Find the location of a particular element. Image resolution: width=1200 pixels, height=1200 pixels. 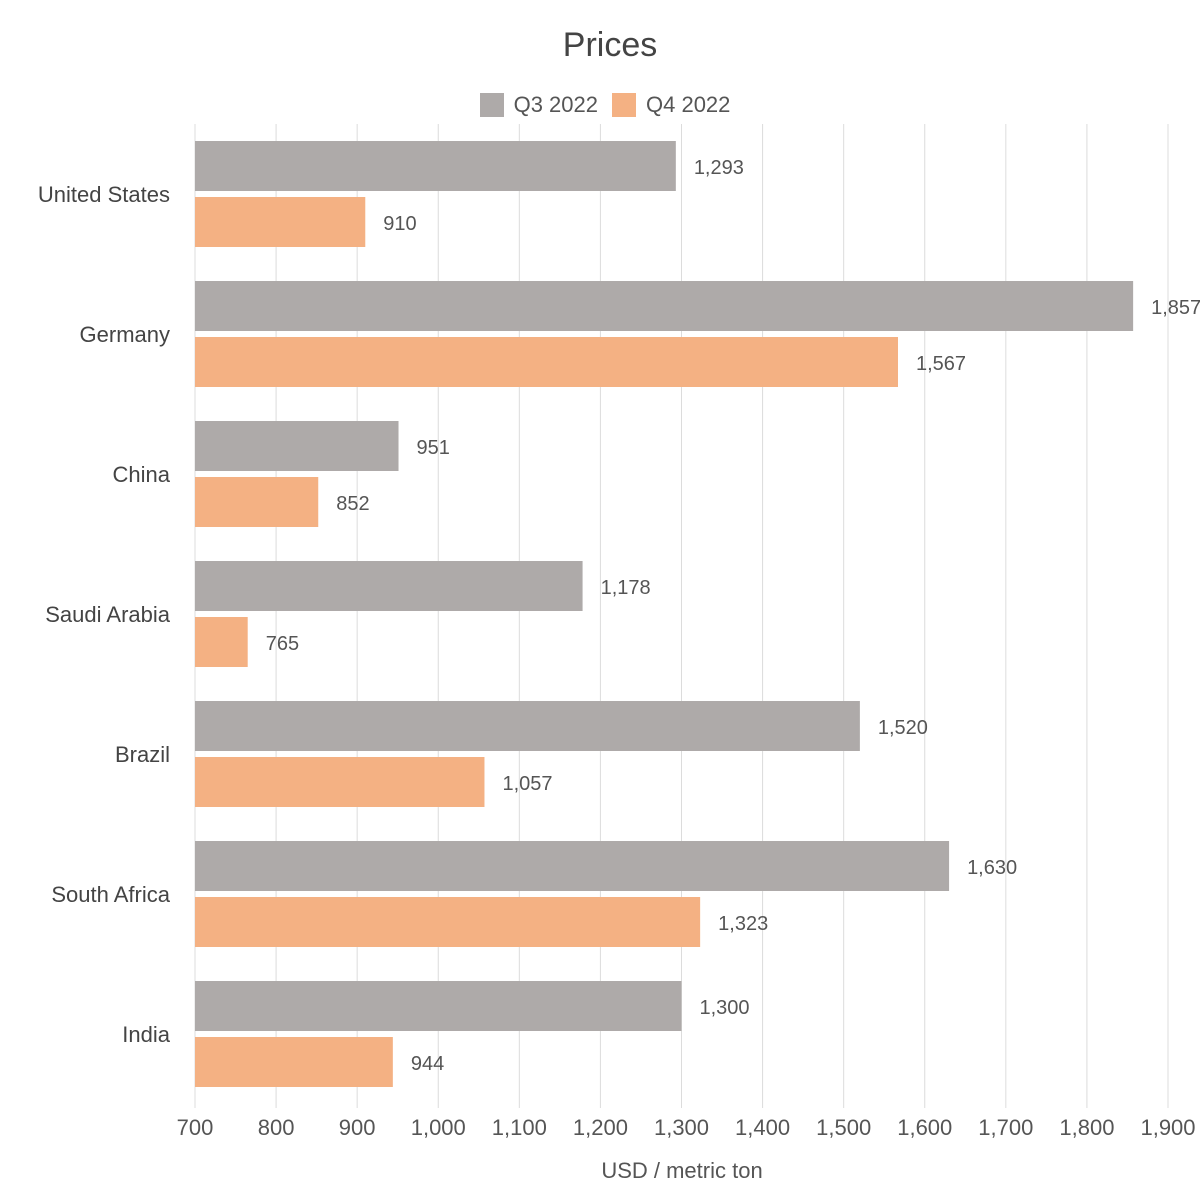

bar-south-africa-q4-2022 is located at coordinates (448, 922).